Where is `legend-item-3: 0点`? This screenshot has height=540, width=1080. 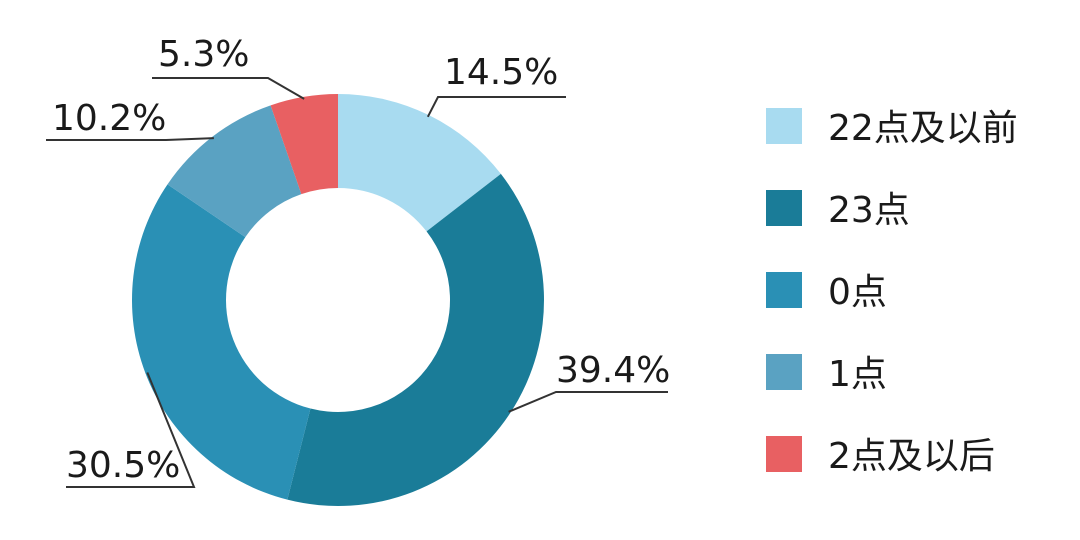
legend-item-3: 0点 is located at coordinates (826, 292).